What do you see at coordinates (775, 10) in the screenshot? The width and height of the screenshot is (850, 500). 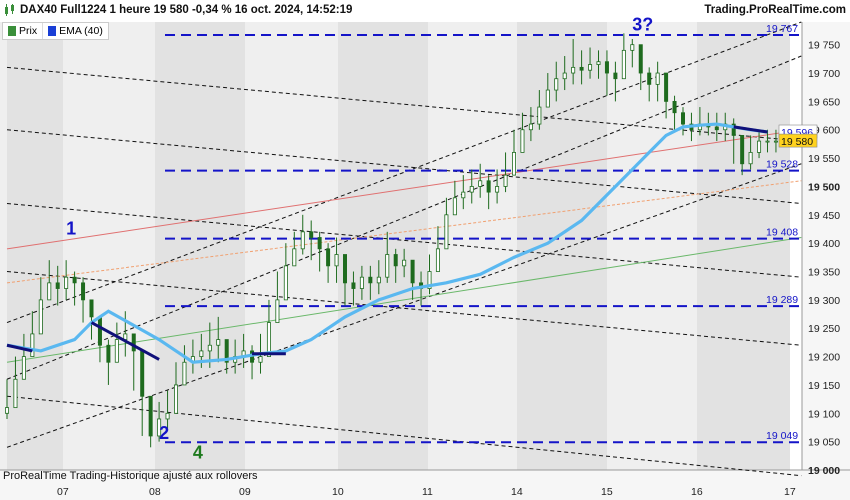 I see `brand-label: Trading.ProRealTime.com` at bounding box center [775, 10].